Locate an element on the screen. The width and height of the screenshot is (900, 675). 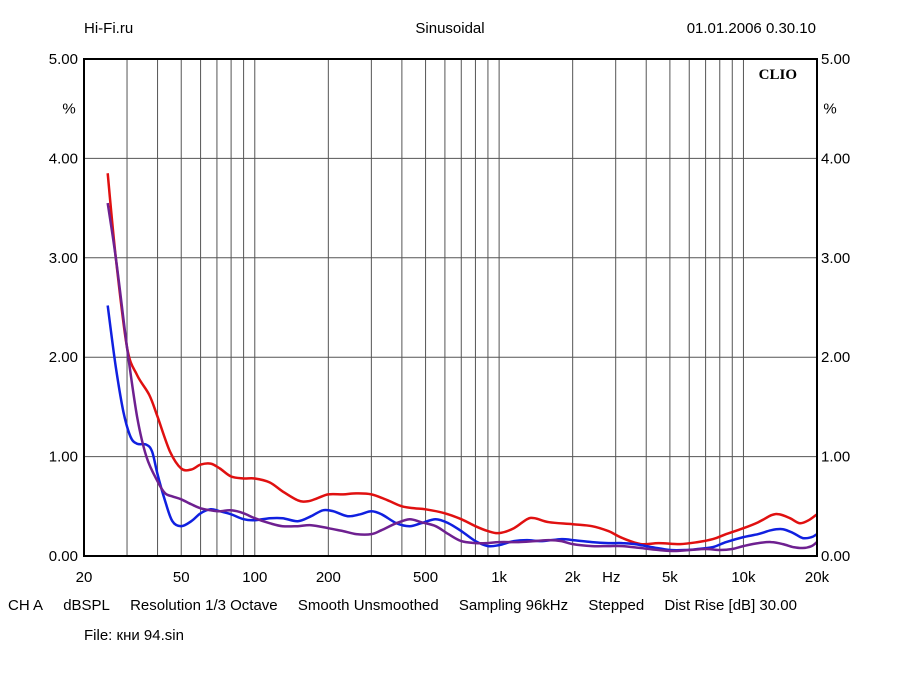
header-mode: Sinusoidal is located at coordinates (450, 28).